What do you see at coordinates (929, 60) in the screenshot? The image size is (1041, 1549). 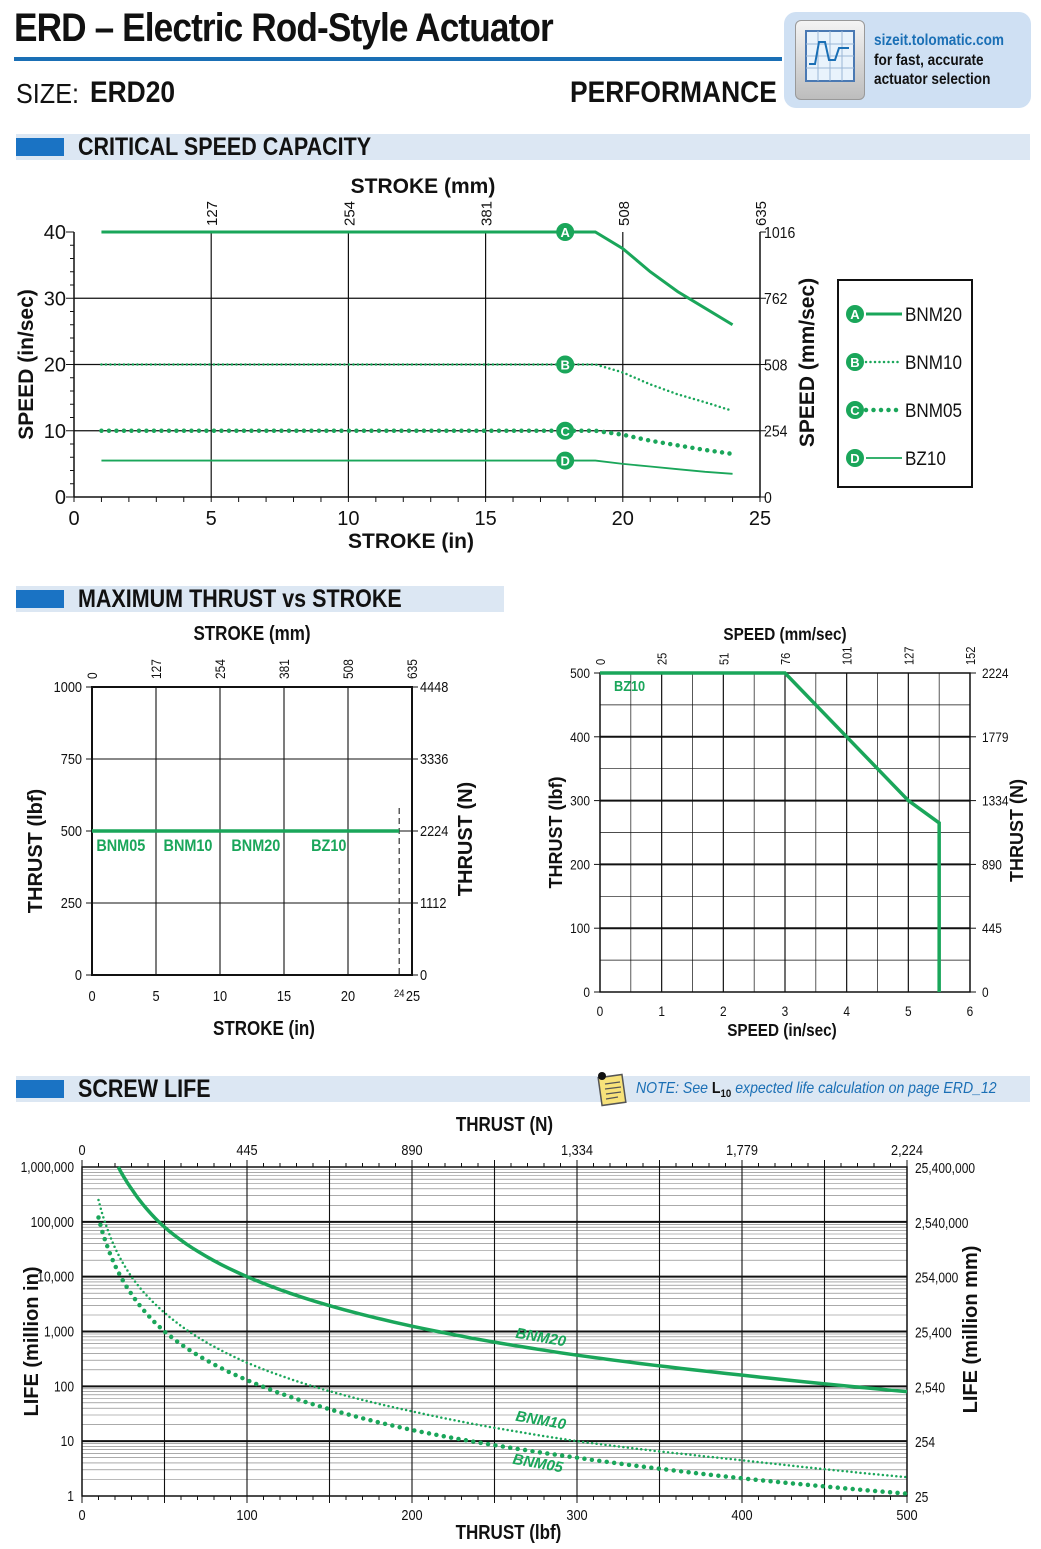 I see `promo-text-line1: for fast, accurate` at bounding box center [929, 60].